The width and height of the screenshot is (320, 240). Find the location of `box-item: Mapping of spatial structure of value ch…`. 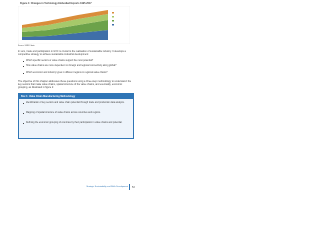

box-item: Mapping of spatial structure of value ch… is located at coordinates (76, 113).